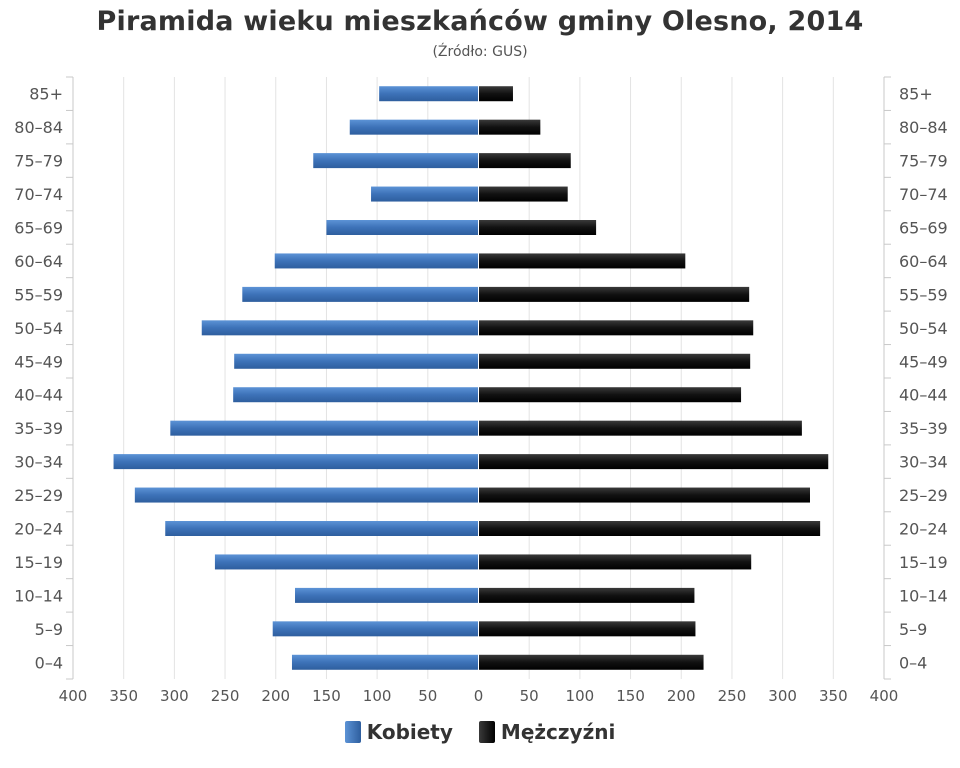 This screenshot has height=768, width=960. What do you see at coordinates (523, 194) in the screenshot?
I see `bar-mezczyzni: Mężczyźni 70–74: 88` at bounding box center [523, 194].